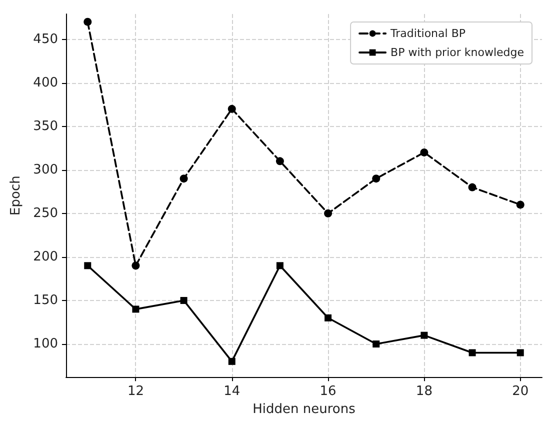  Describe the element at coordinates (457, 52) in the screenshot. I see `legend-label: BP with prior knowledge` at that location.